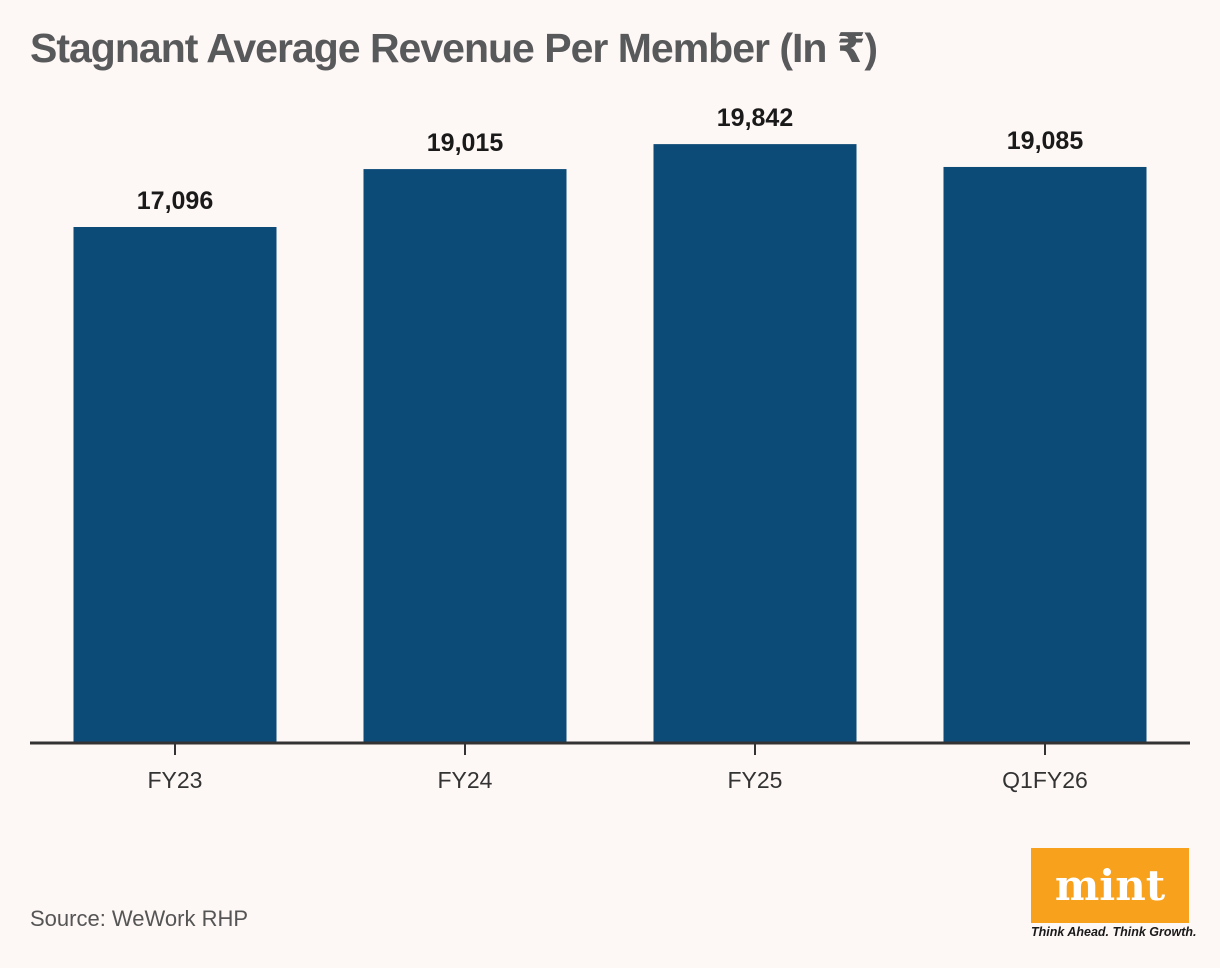  Describe the element at coordinates (175, 201) in the screenshot. I see `data-label-fy23: 17,096` at that location.